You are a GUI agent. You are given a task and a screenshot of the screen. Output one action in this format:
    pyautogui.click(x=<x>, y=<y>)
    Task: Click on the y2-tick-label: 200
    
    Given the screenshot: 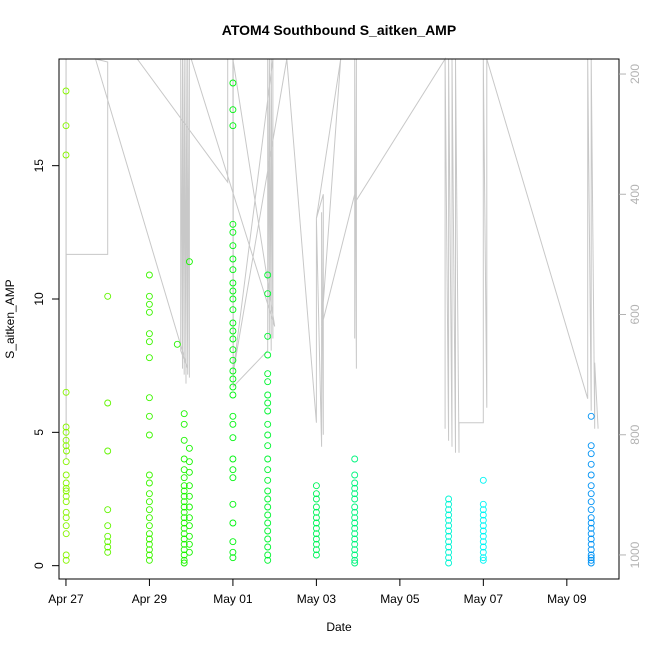 What is the action you would take?
    pyautogui.click(x=635, y=74)
    